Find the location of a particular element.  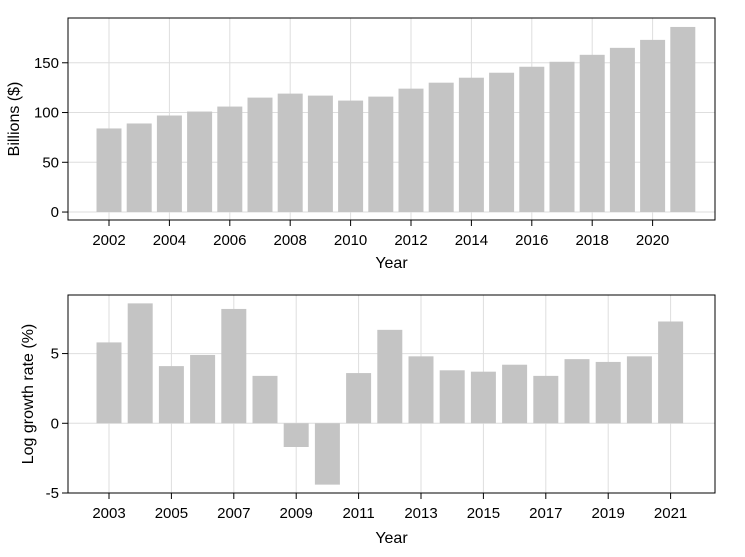

y-tick-label: 5 is located at coordinates (55, 354).